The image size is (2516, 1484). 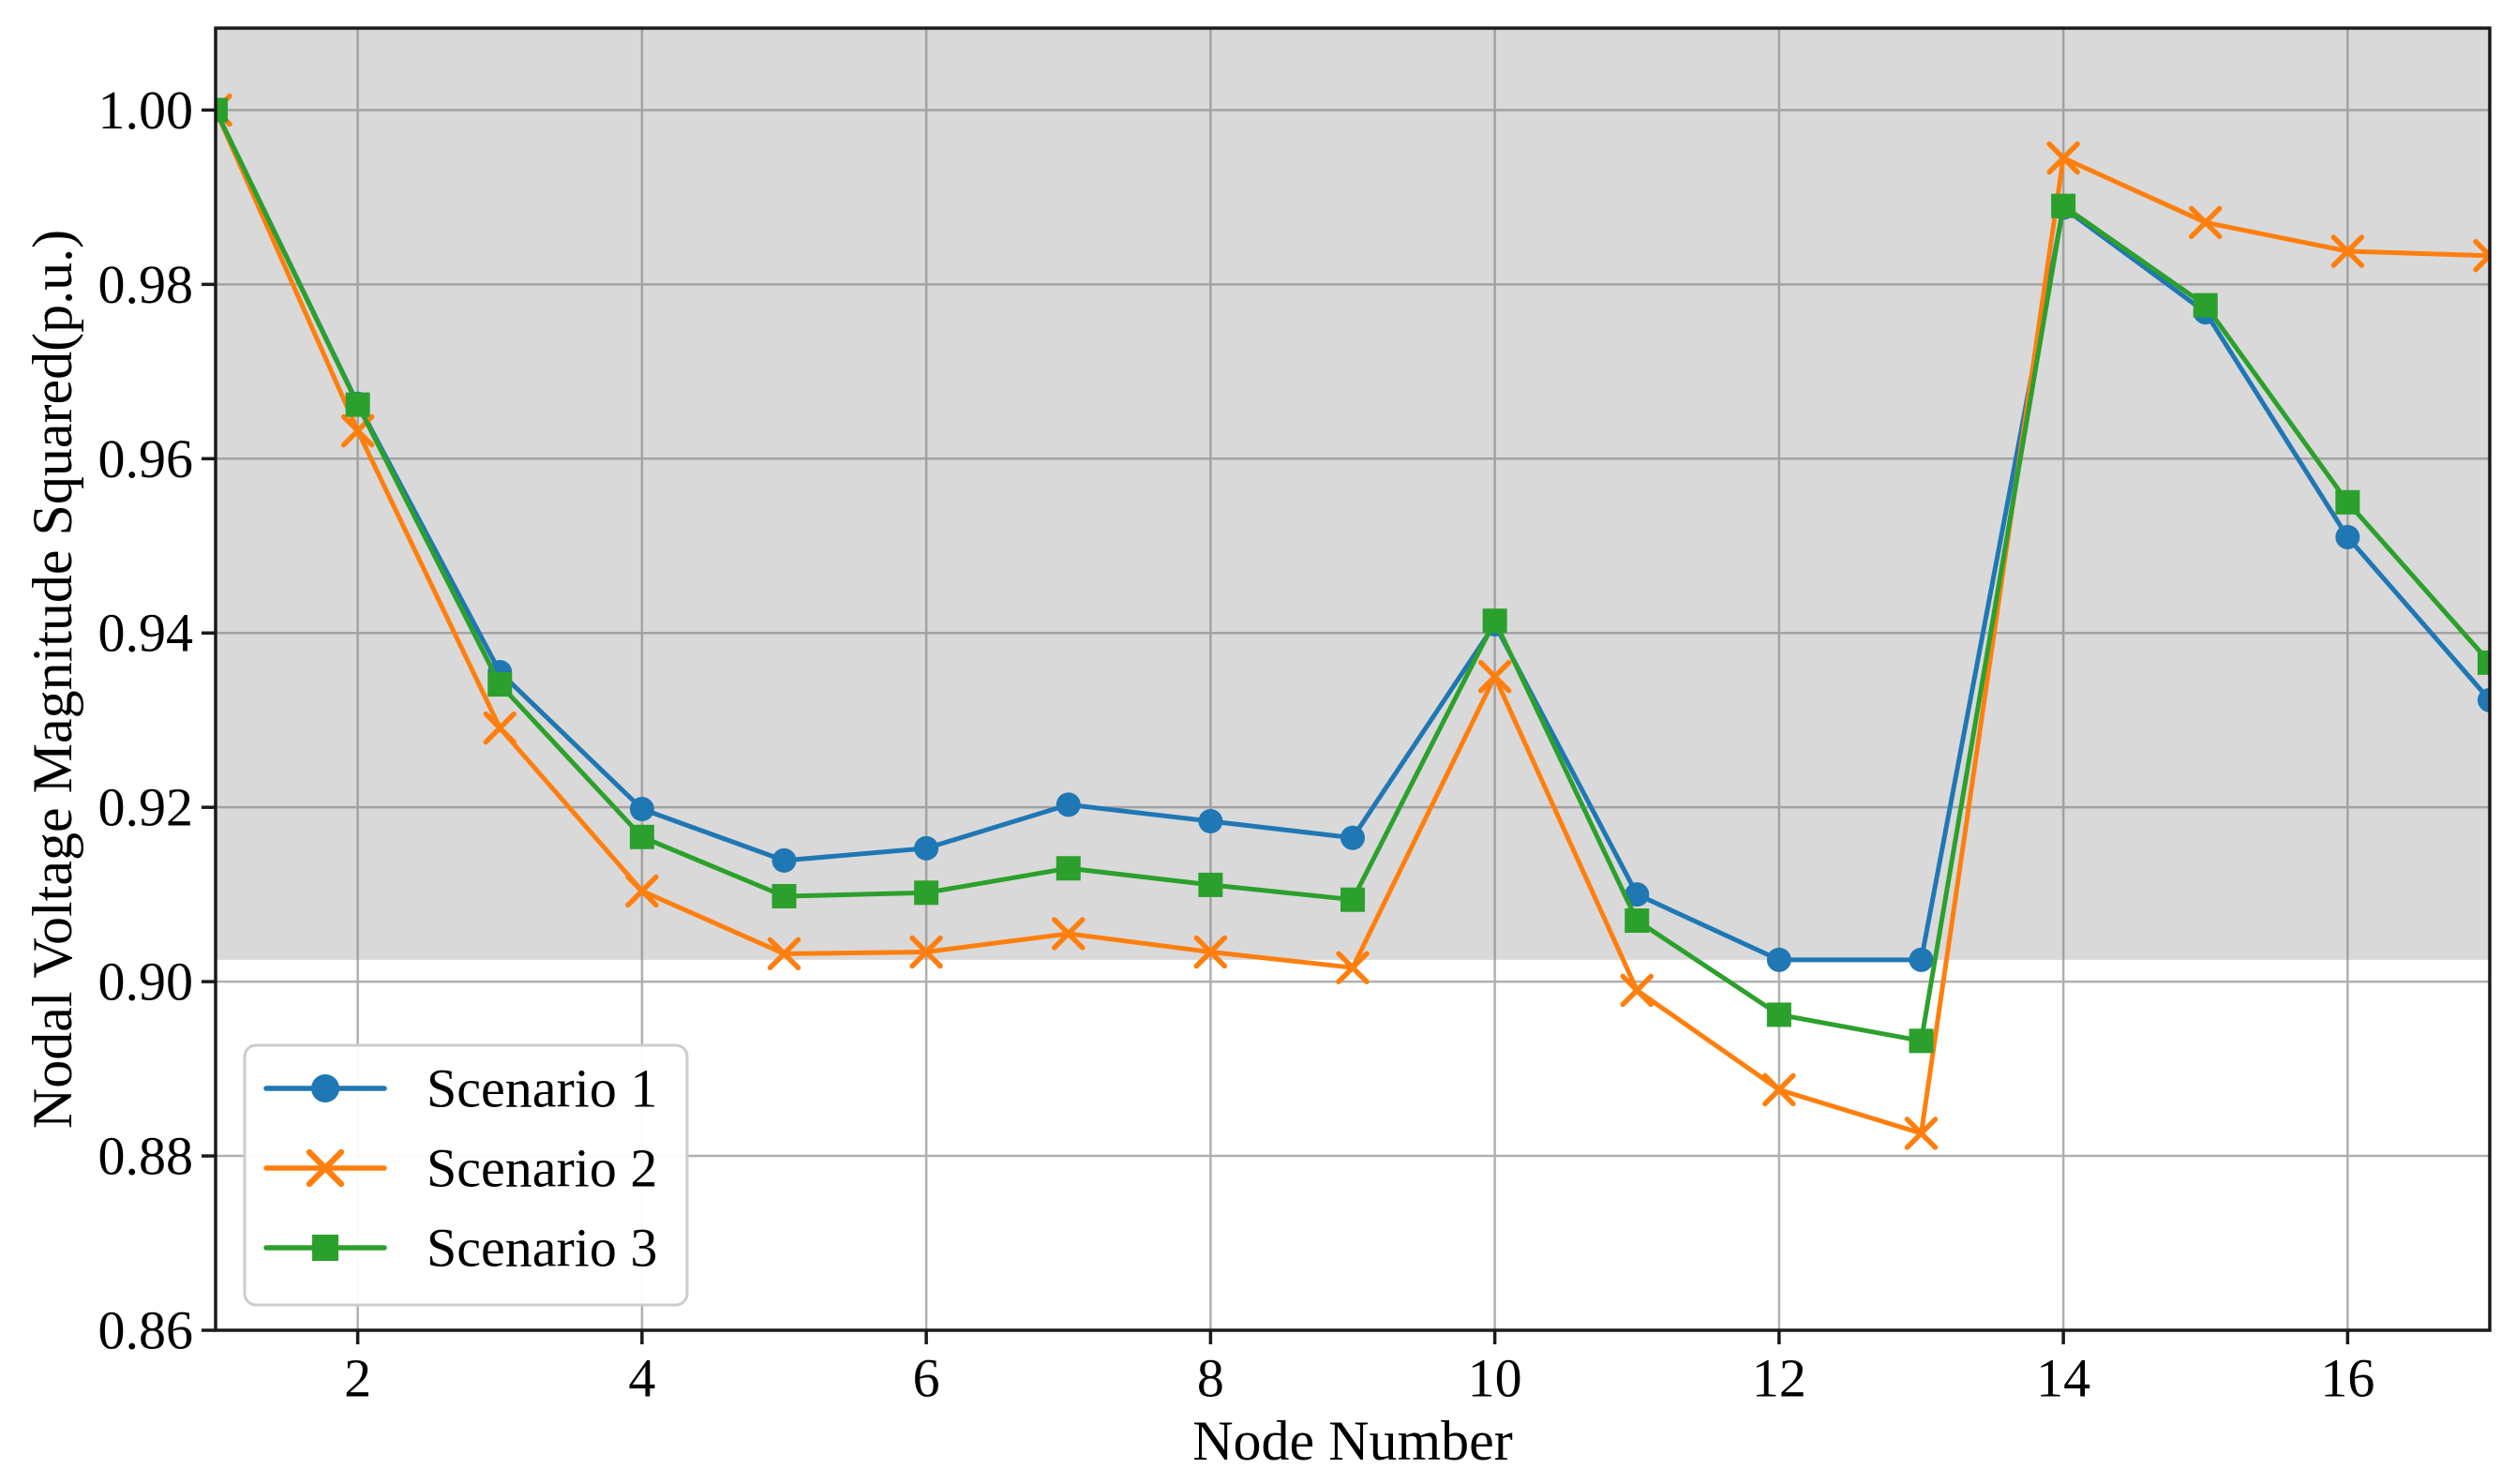 What do you see at coordinates (1352, 1441) in the screenshot?
I see `x-axis-label: Node Number` at bounding box center [1352, 1441].